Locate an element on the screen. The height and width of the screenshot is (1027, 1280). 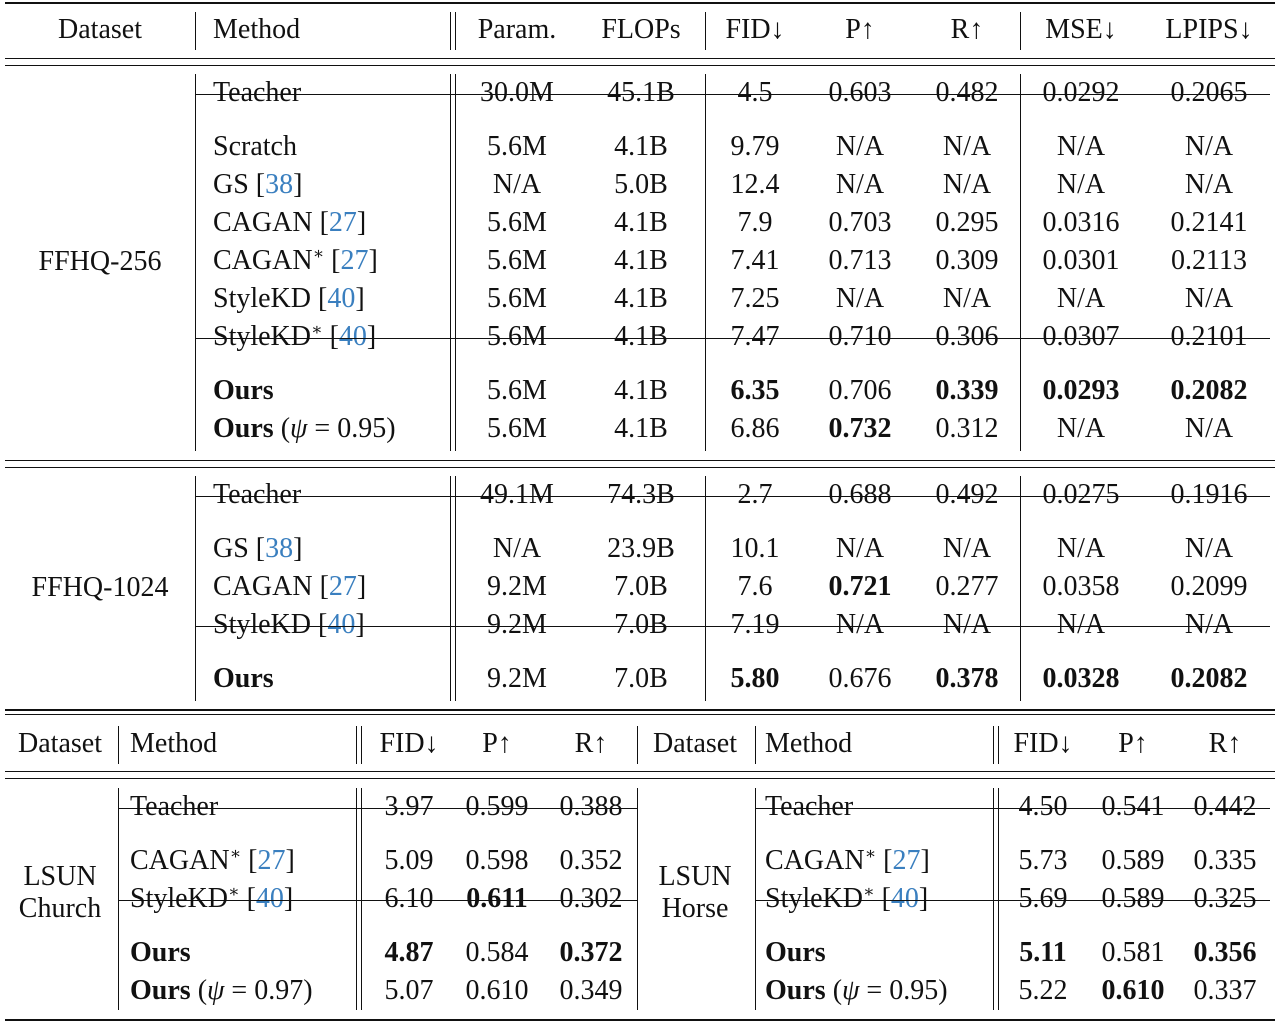
column-header: MSE↓ is located at coordinates (1081, 29).